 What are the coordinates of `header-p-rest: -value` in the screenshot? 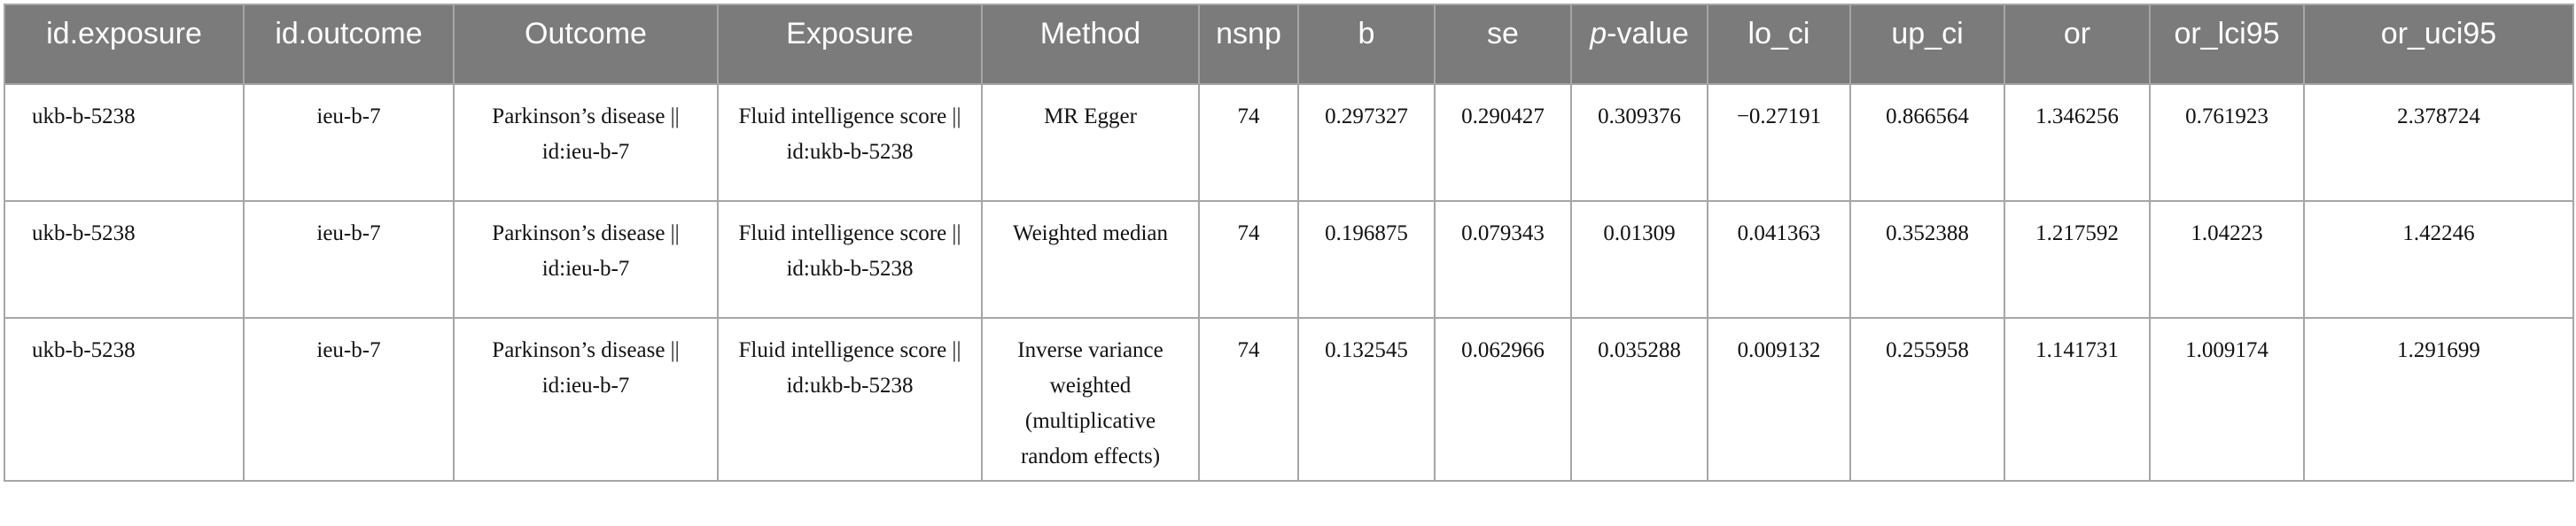 It's located at (1648, 33).